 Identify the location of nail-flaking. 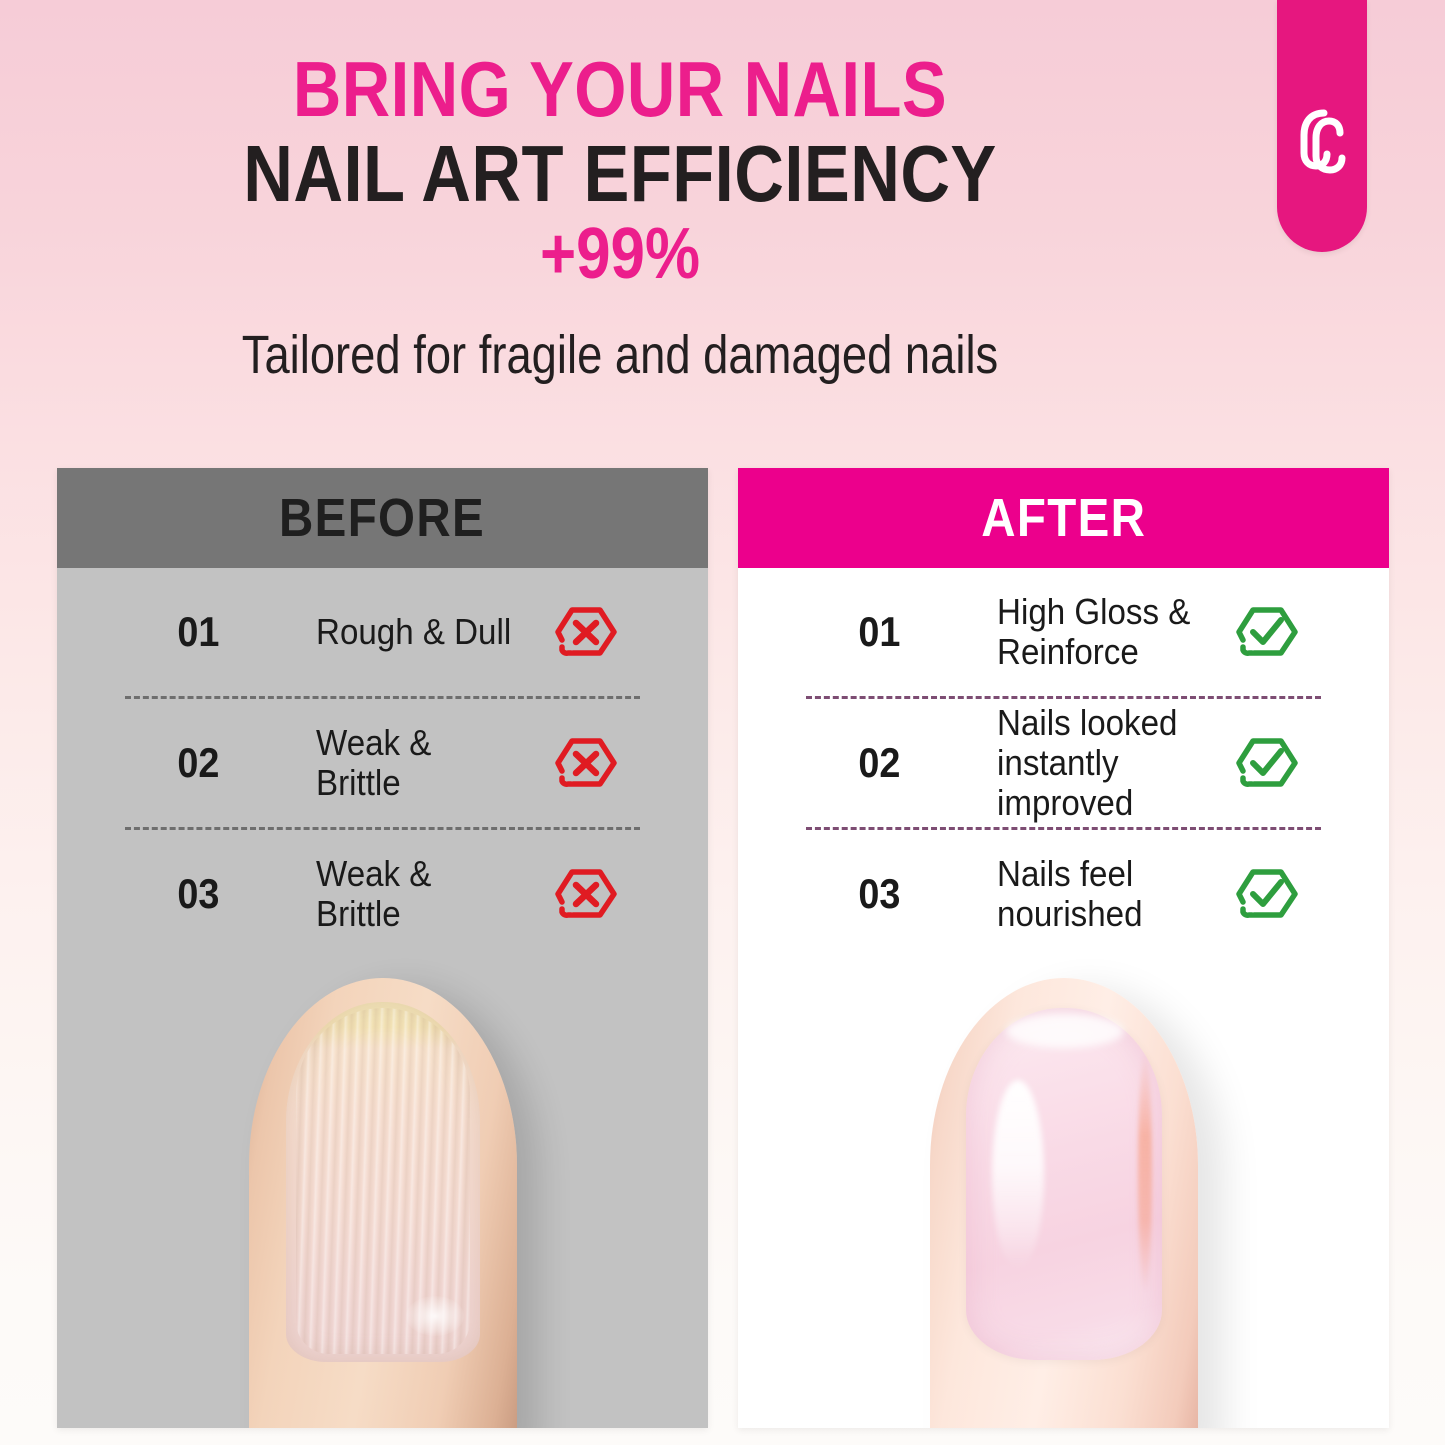
(434, 1316).